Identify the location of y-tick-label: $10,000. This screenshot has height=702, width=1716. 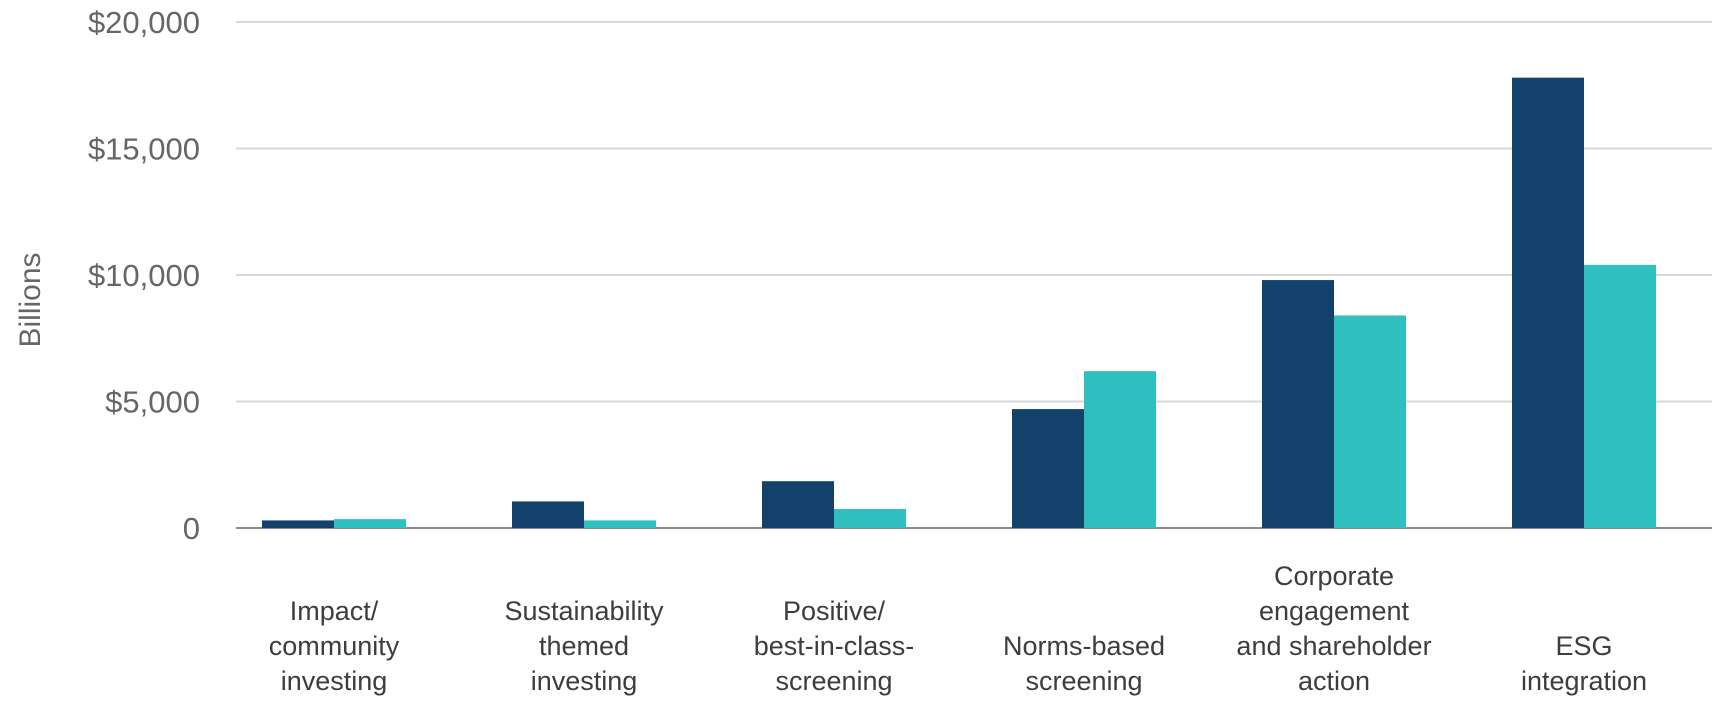
(144, 275).